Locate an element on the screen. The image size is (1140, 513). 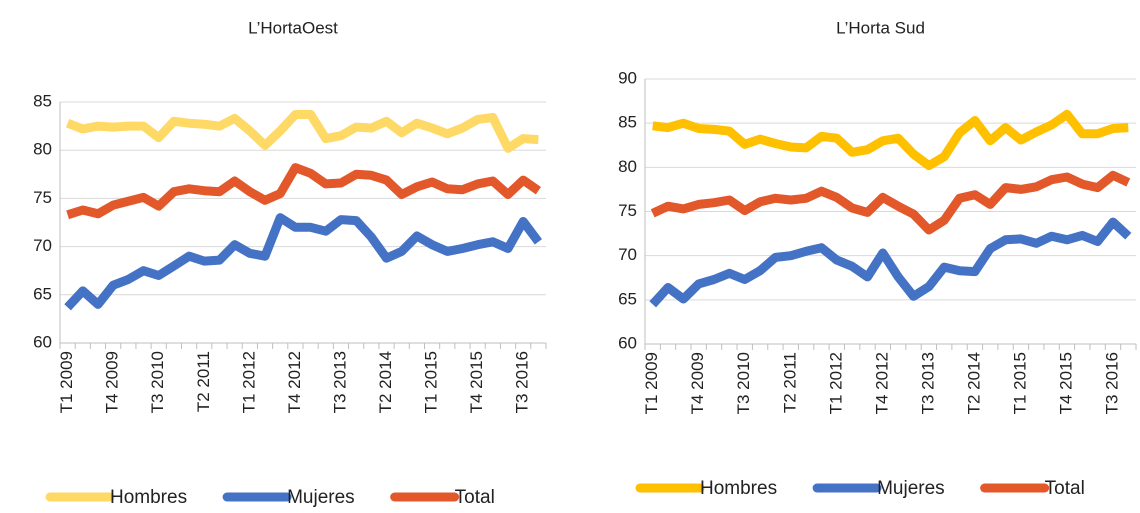
y-tick-label: 90 is located at coordinates (627, 77).